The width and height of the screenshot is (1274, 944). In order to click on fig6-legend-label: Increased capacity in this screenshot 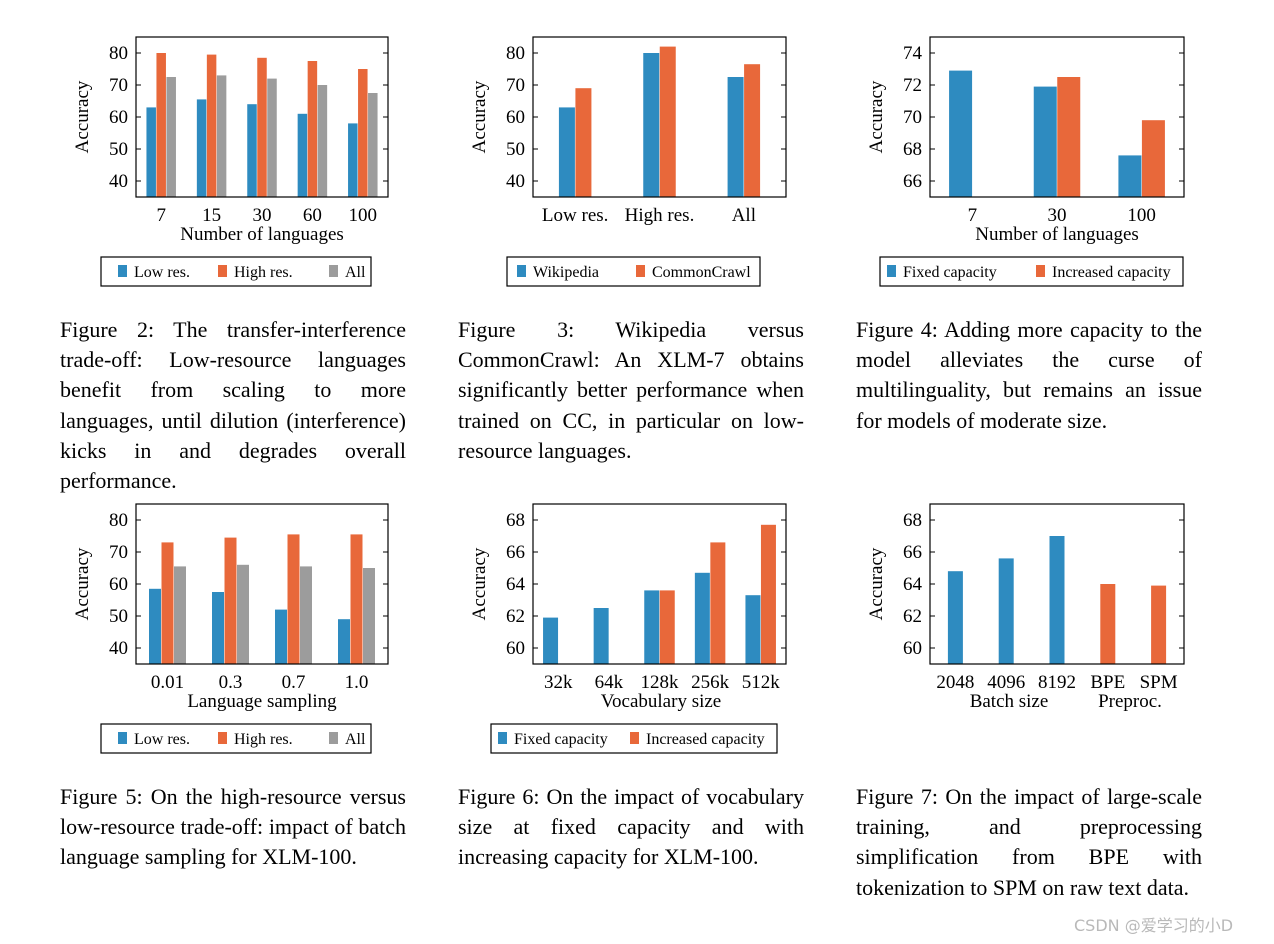, I will do `click(705, 739)`.